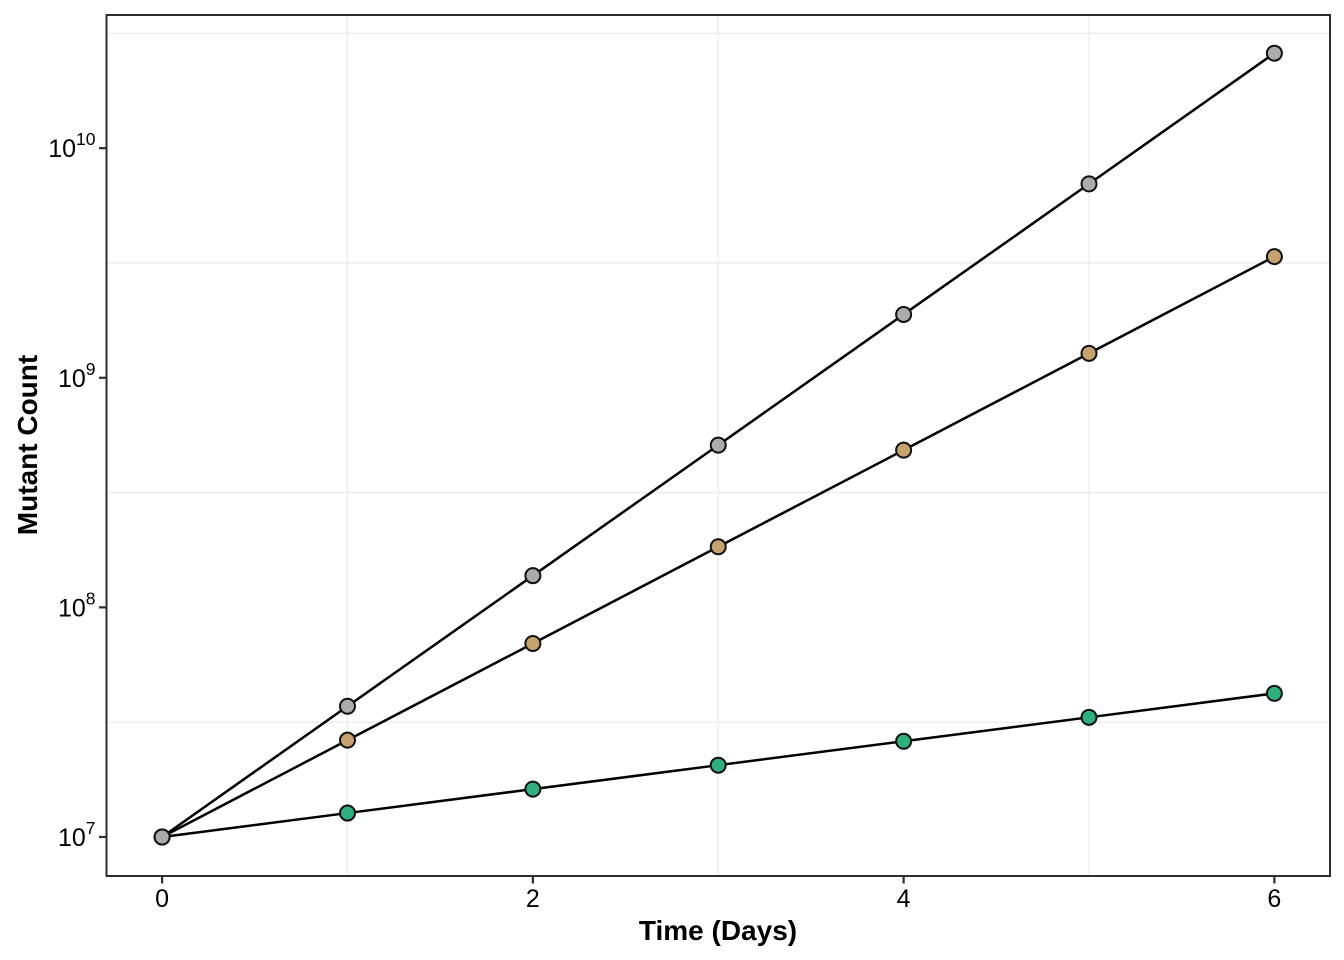 Image resolution: width=1344 pixels, height=960 pixels. I want to click on y-tick-exponent: 10, so click(86, 139).